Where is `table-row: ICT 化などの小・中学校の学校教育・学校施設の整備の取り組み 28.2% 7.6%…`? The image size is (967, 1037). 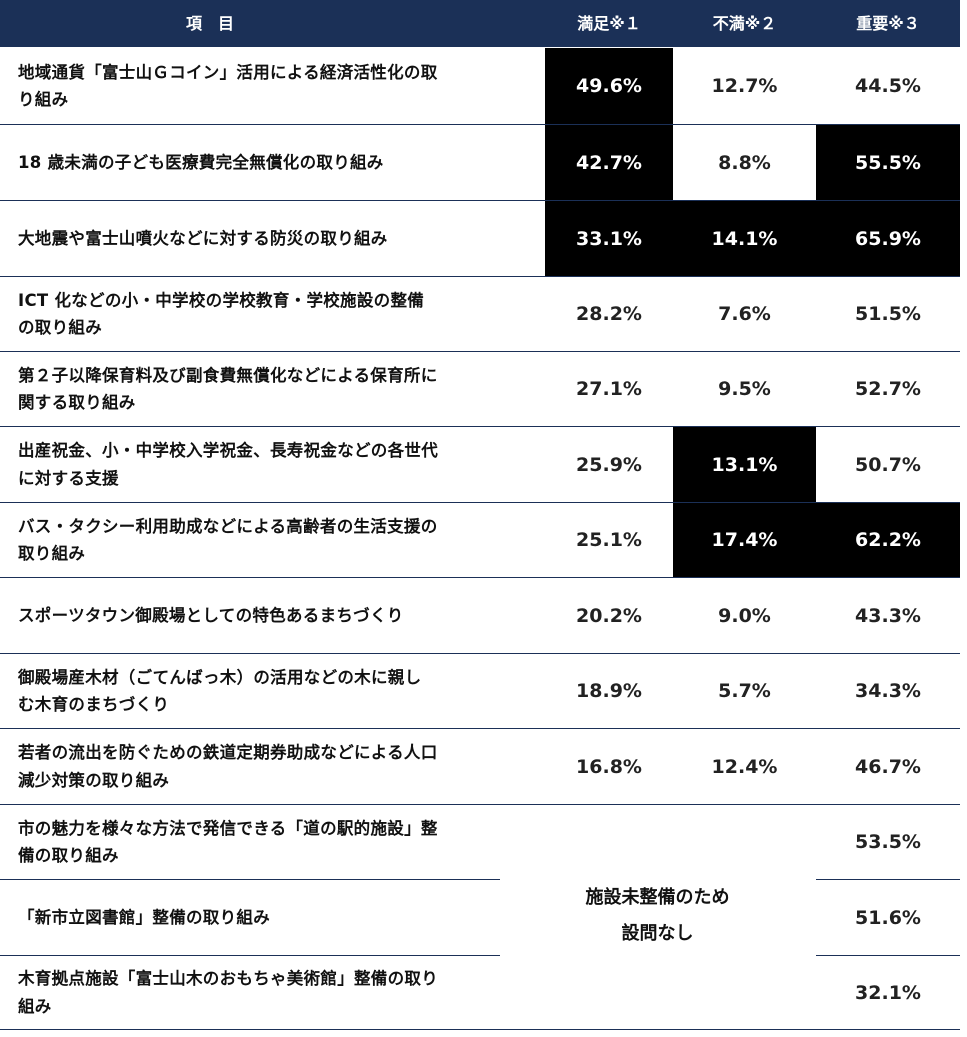 table-row: ICT 化などの小・中学校の学校教育・学校施設の整備の取り組み 28.2% 7.6%… is located at coordinates (480, 314).